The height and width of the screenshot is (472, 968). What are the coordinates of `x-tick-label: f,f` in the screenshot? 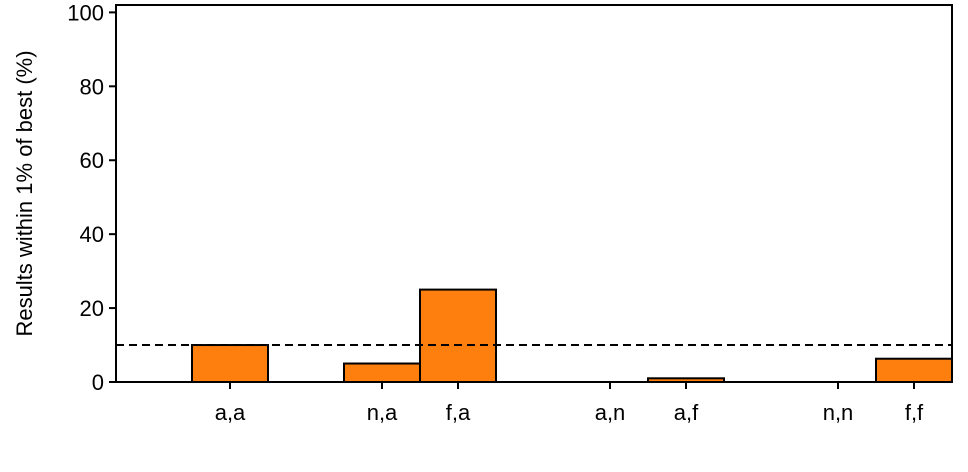 It's located at (914, 412).